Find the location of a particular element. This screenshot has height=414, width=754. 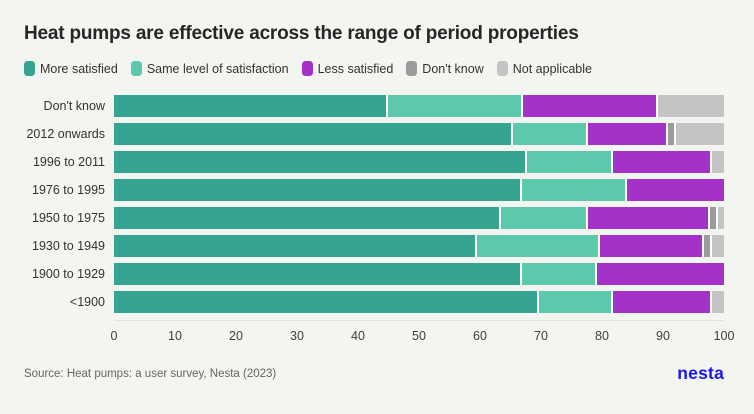

x-axis-tick: 40 is located at coordinates (358, 336).